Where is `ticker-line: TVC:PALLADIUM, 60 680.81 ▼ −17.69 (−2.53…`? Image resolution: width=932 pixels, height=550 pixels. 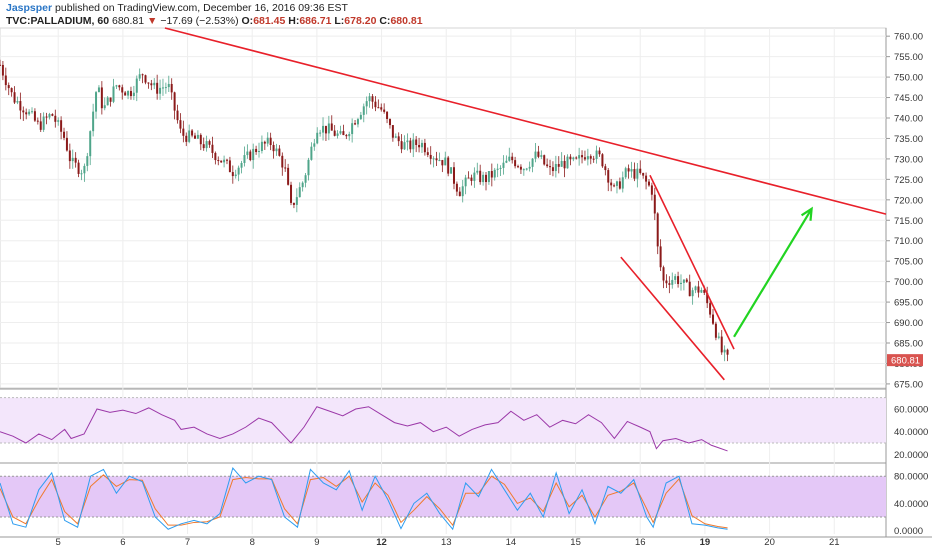
ticker-line: TVC:PALLADIUM, 60 680.81 ▼ −17.69 (−2.53… is located at coordinates (286, 21).